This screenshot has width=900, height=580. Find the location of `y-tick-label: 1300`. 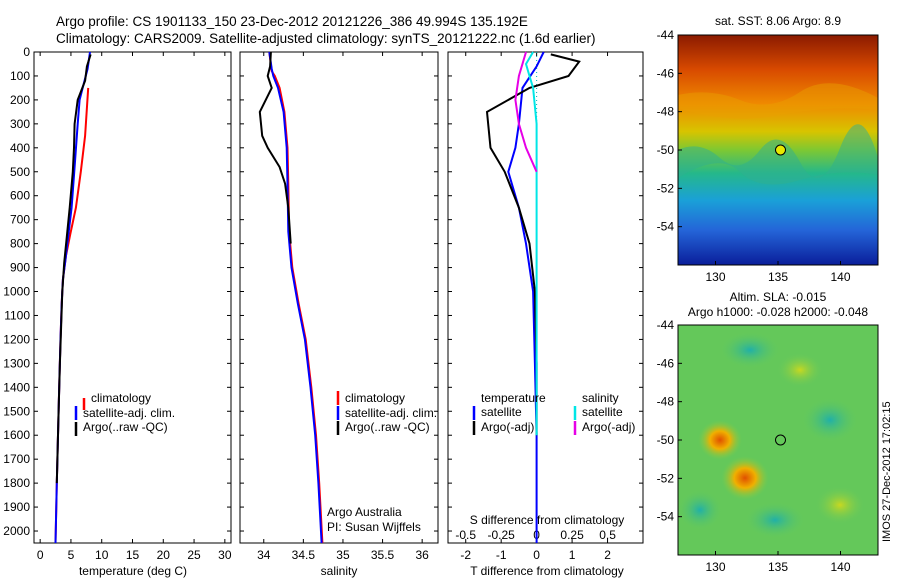

y-tick-label: 1300 is located at coordinates (16, 363).